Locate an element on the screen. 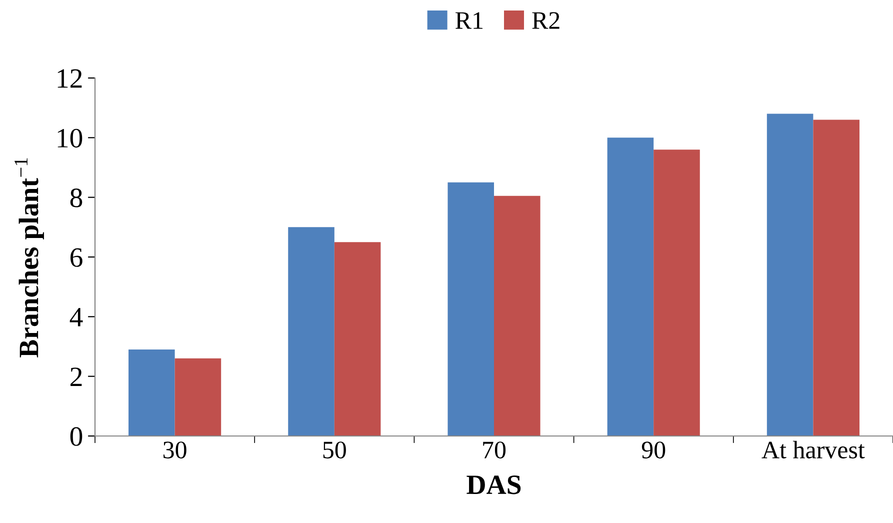 This screenshot has width=893, height=523. x-tick-label: At harvest is located at coordinates (813, 449).